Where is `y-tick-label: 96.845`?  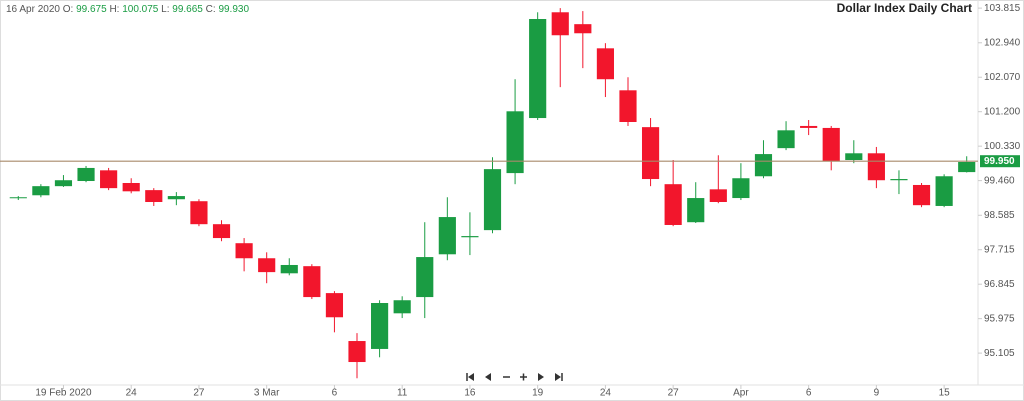
y-tick-label: 96.845 is located at coordinates (999, 284).